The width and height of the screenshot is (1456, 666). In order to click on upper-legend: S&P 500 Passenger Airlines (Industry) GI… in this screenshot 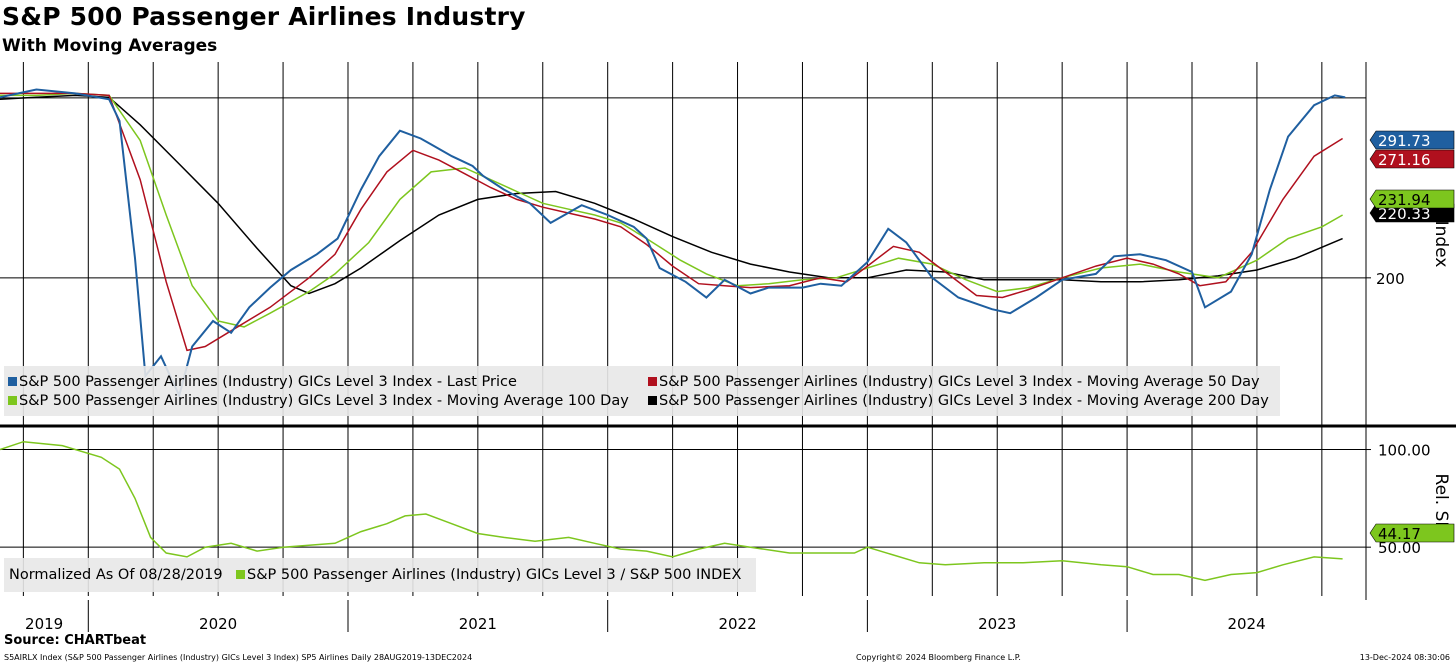, I will do `click(642, 391)`.